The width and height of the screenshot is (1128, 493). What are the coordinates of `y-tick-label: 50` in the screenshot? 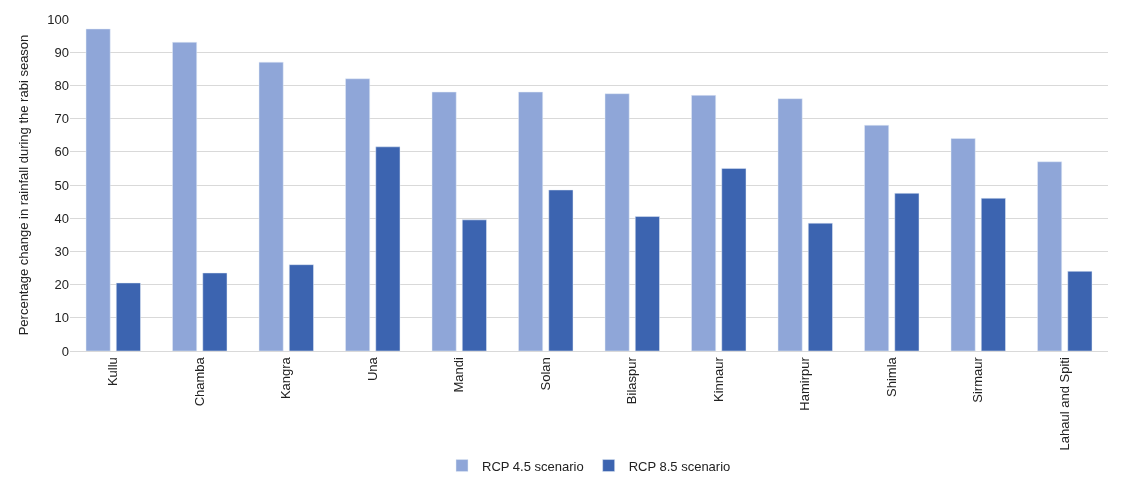 It's located at (61, 185).